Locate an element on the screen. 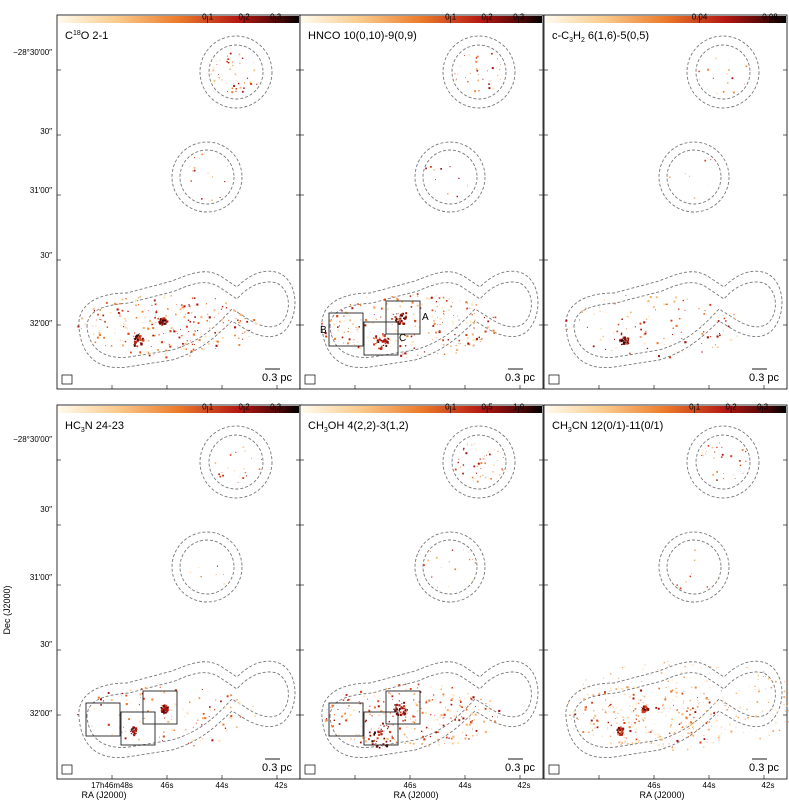 The width and height of the screenshot is (789, 804). aperture-outline-top is located at coordinates (479, 462).